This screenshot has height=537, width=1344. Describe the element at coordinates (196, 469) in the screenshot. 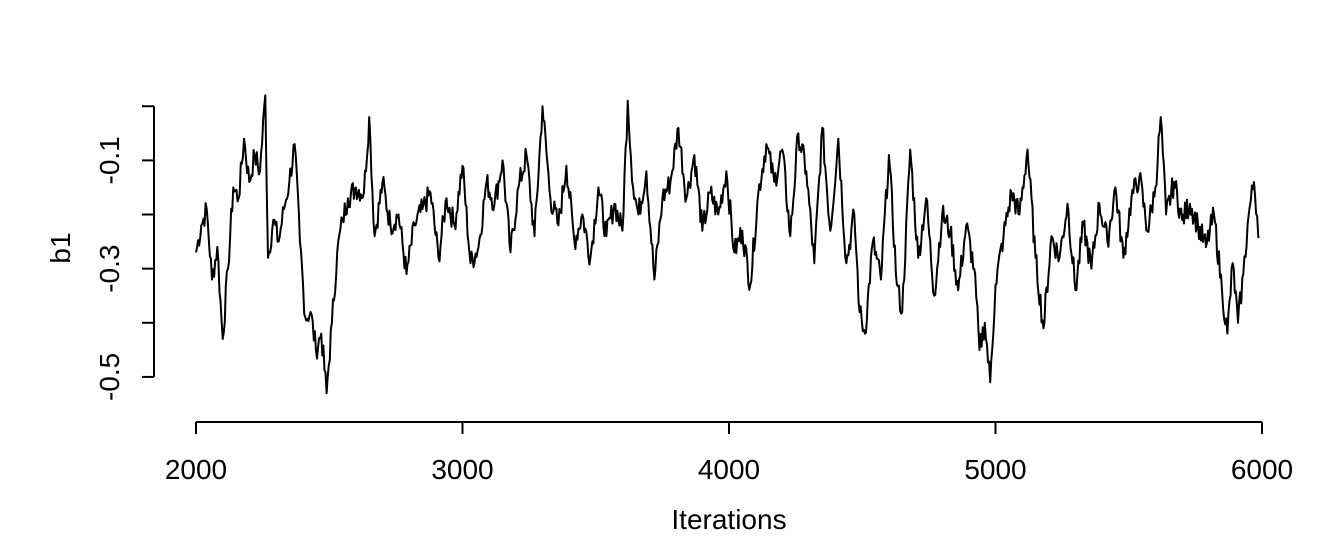

I see `x-tick-label: 2000` at that location.